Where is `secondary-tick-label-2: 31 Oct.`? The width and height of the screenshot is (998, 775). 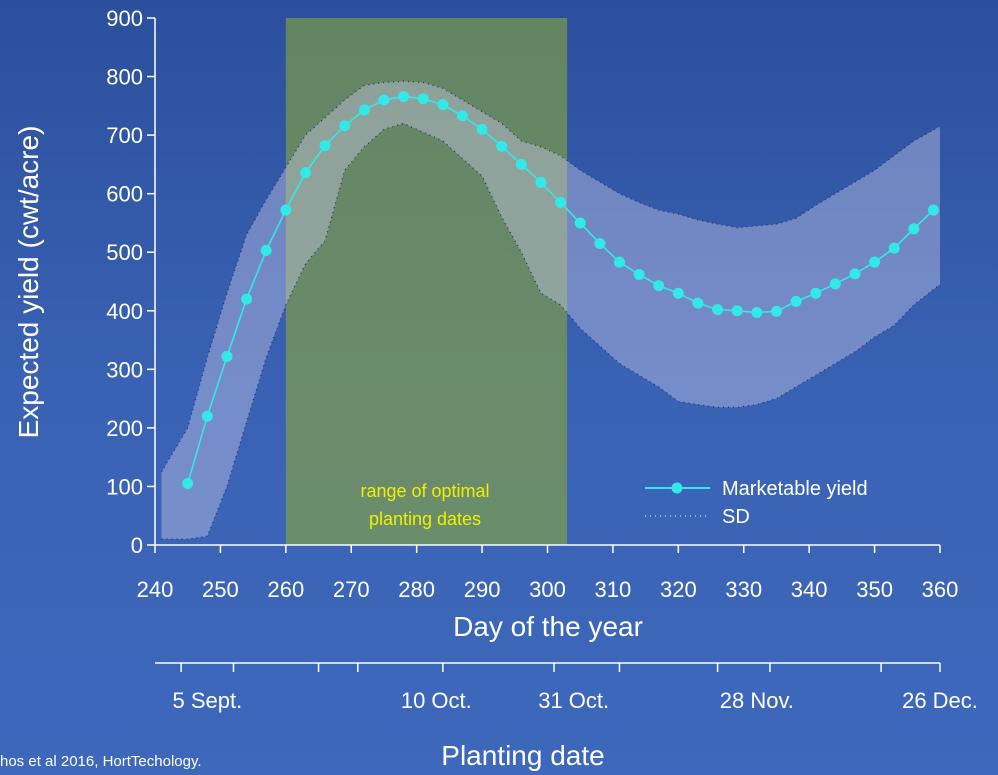 secondary-tick-label-2: 31 Oct. is located at coordinates (573, 700).